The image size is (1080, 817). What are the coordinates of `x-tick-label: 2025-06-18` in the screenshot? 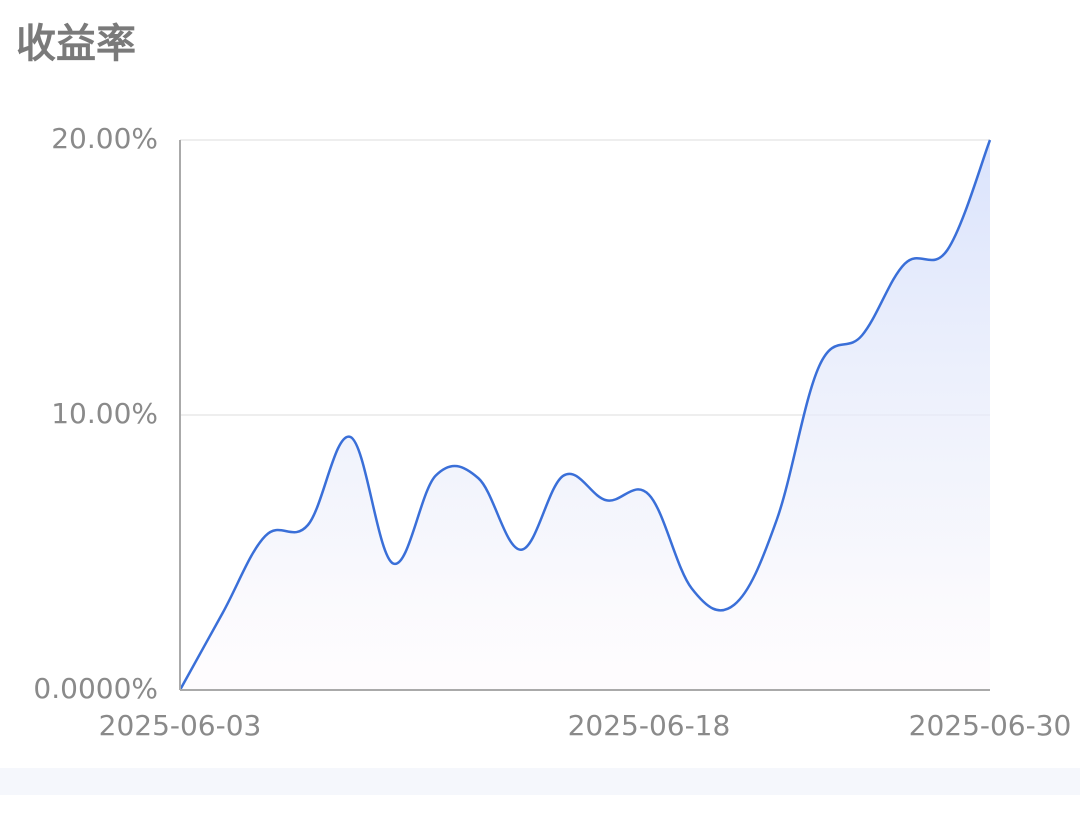 It's located at (649, 725).